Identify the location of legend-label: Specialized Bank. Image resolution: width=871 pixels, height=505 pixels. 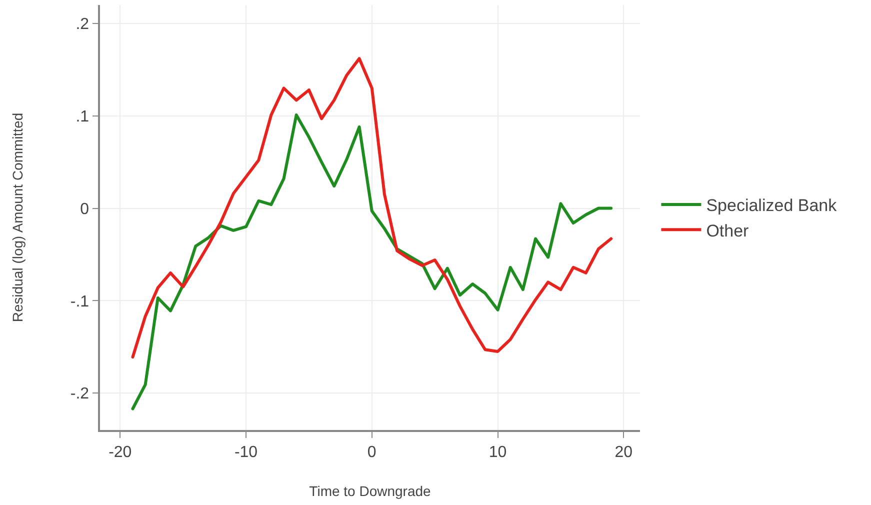
(772, 206).